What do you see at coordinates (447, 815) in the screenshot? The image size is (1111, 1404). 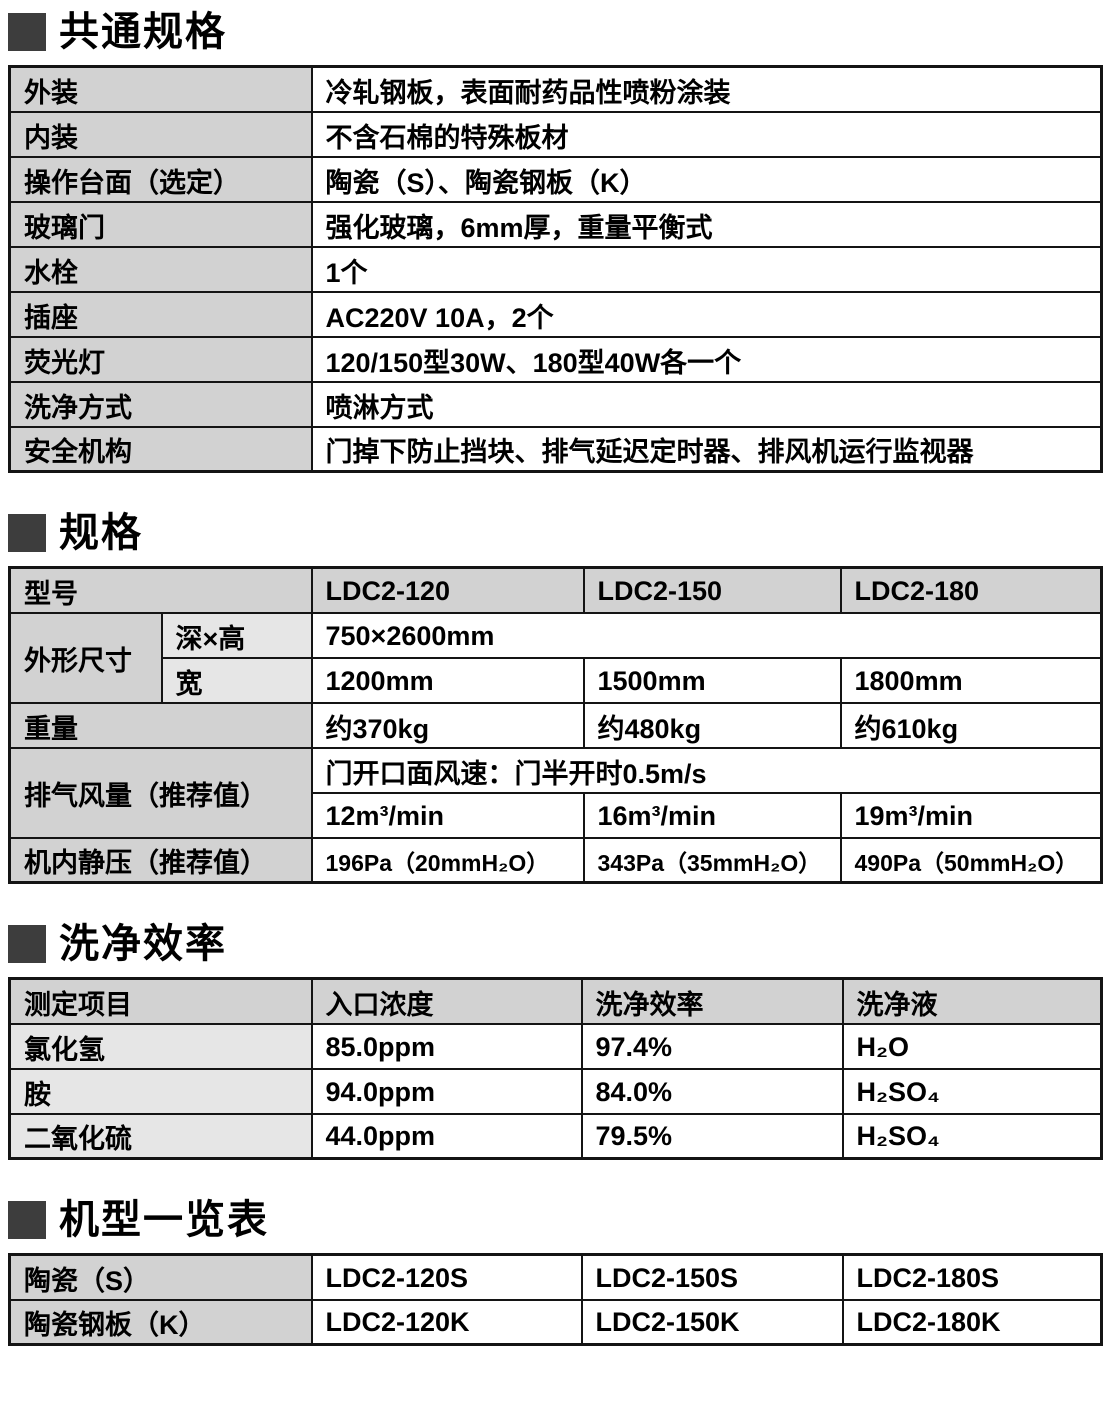 I see `row-value-cell: 12m³/min` at bounding box center [447, 815].